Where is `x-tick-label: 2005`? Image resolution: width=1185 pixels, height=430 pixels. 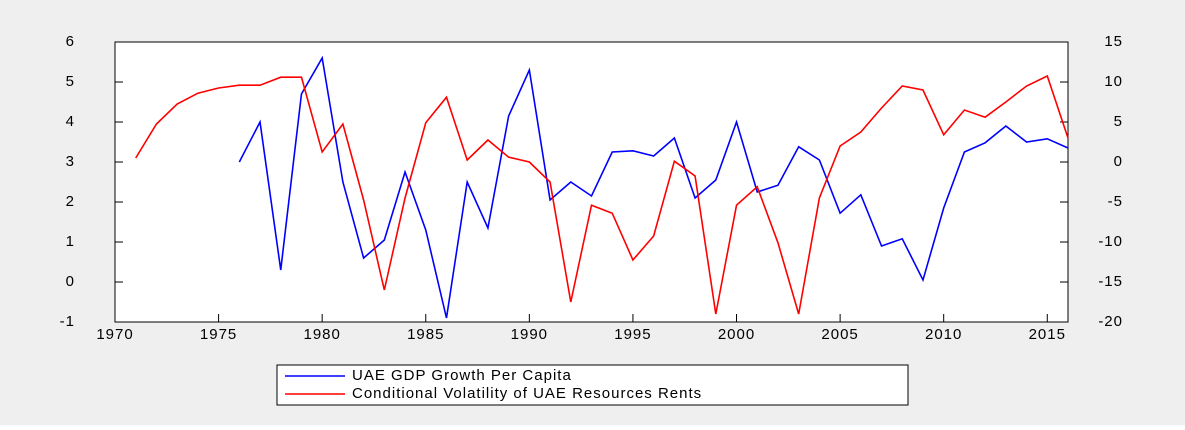 x-tick-label: 2005 is located at coordinates (839, 334).